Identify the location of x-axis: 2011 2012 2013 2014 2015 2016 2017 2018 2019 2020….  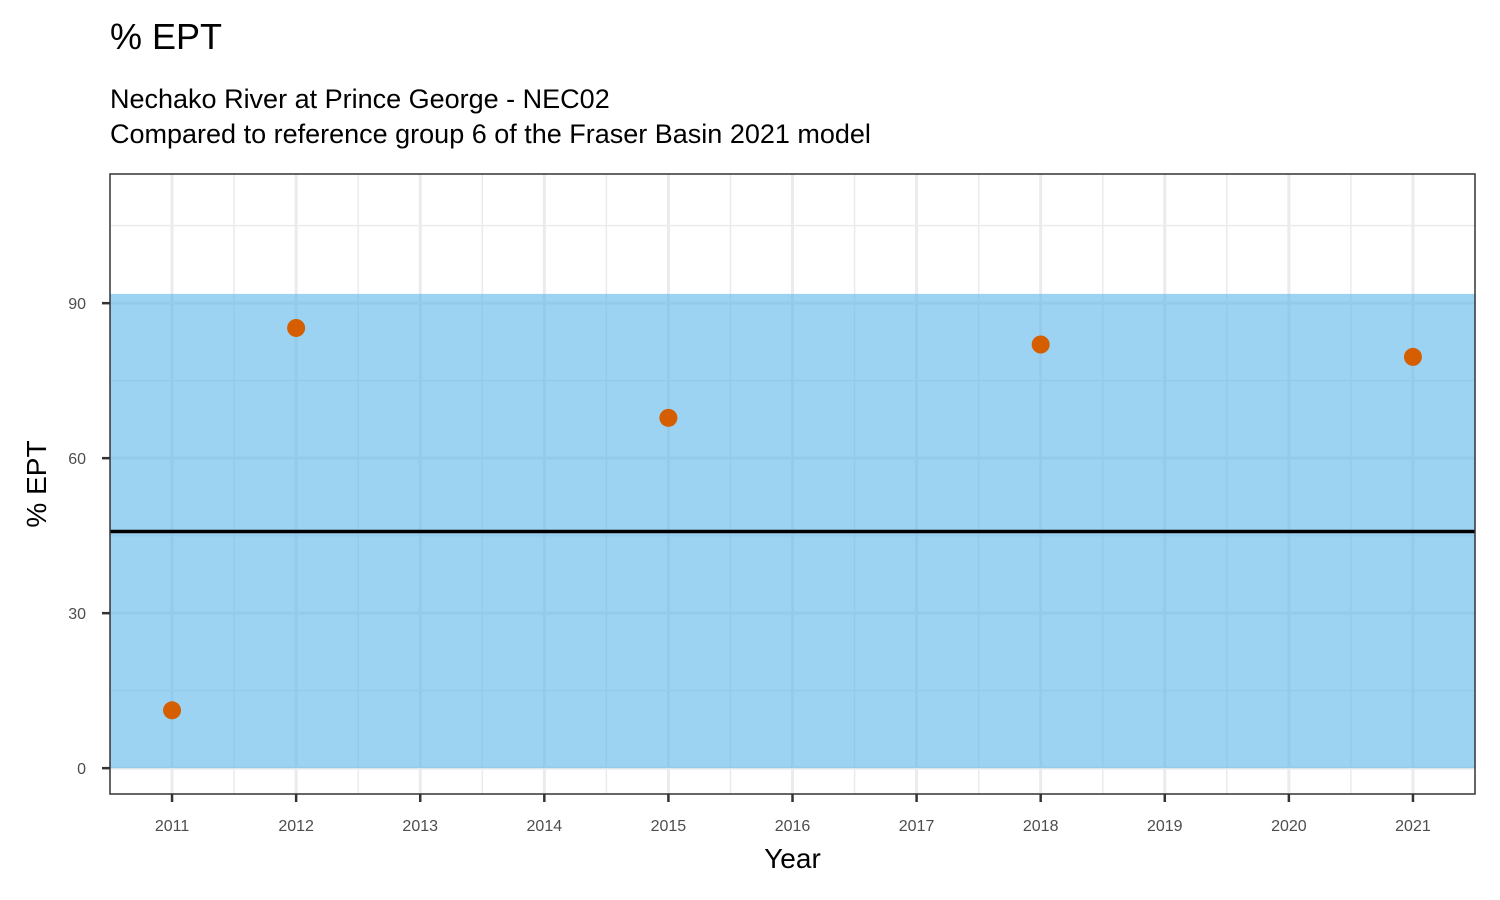
(793, 814).